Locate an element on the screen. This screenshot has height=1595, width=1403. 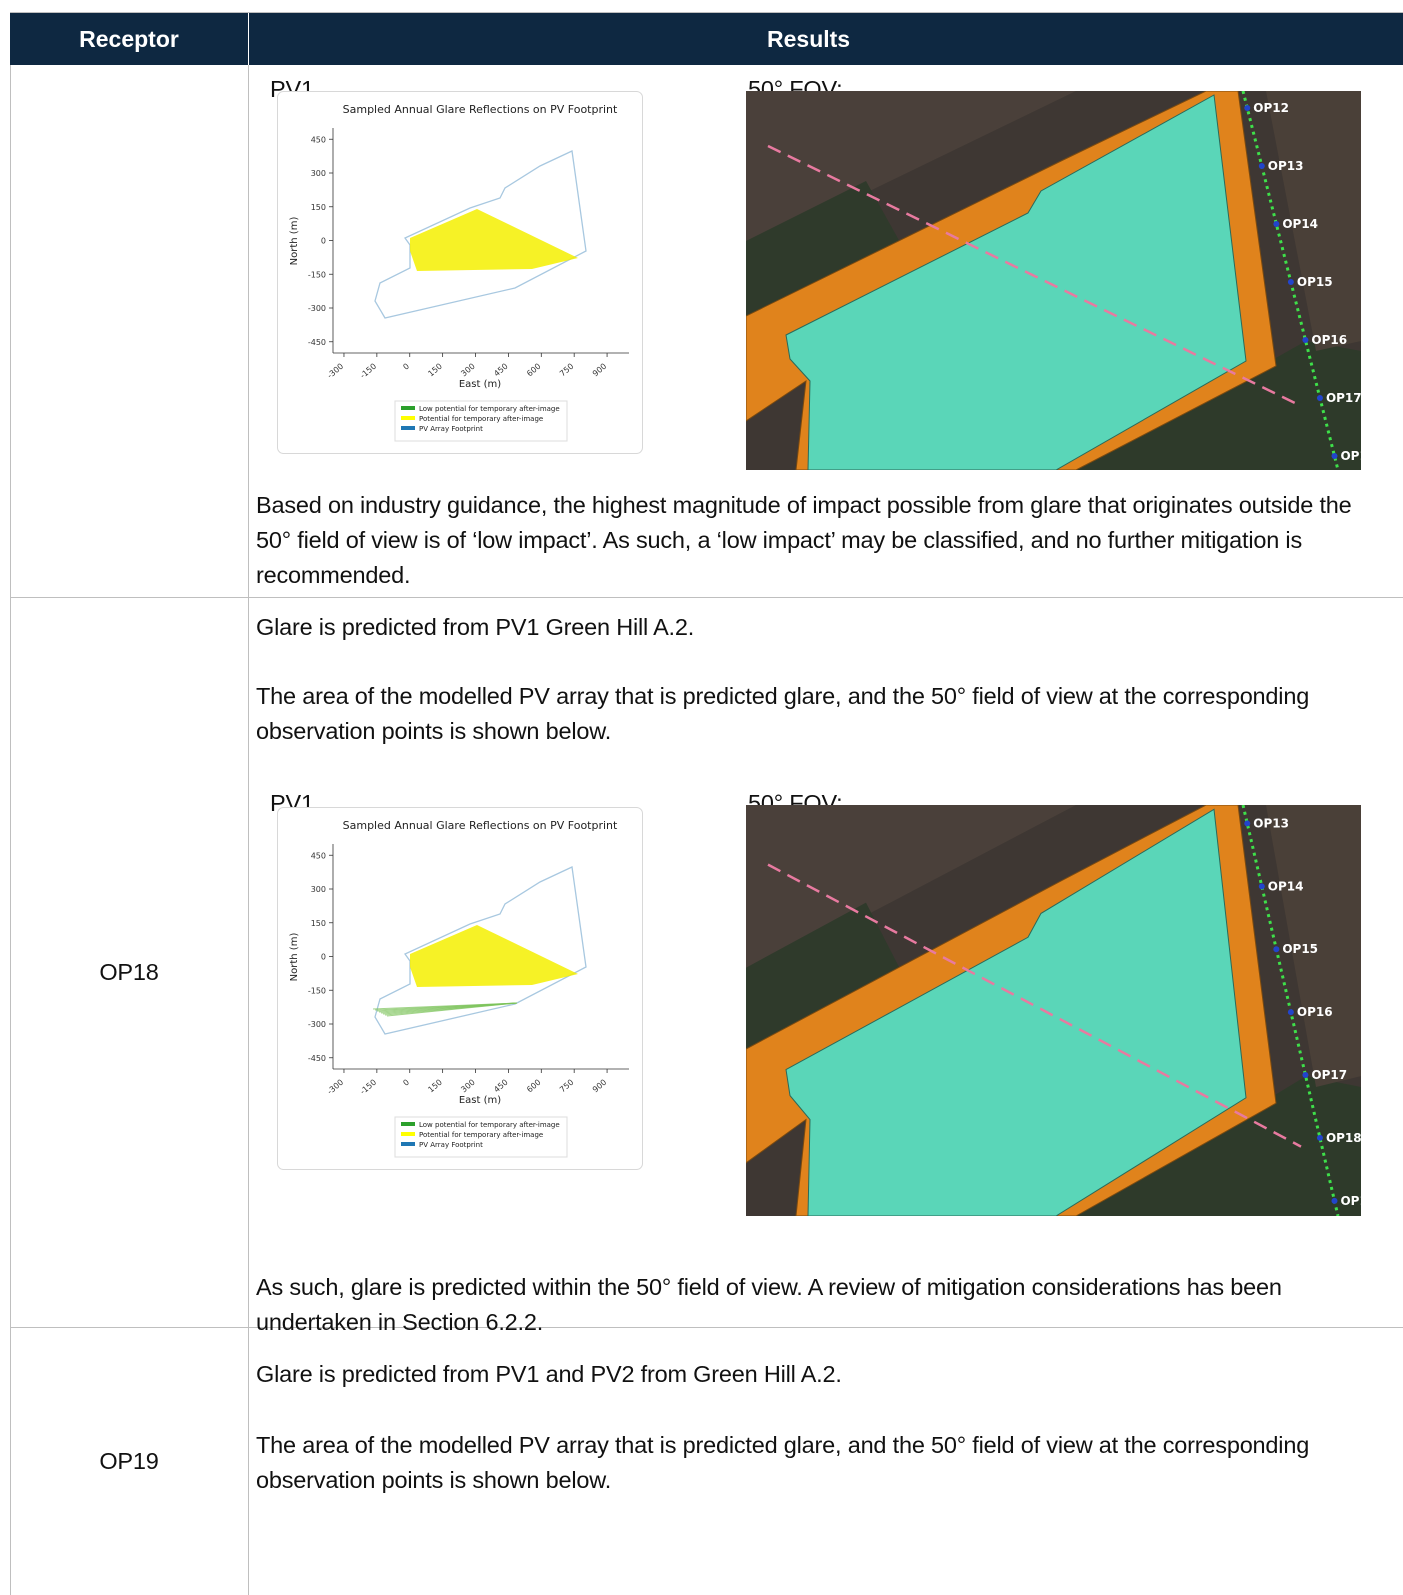
header-cell: Receptor is located at coordinates (129, 39).